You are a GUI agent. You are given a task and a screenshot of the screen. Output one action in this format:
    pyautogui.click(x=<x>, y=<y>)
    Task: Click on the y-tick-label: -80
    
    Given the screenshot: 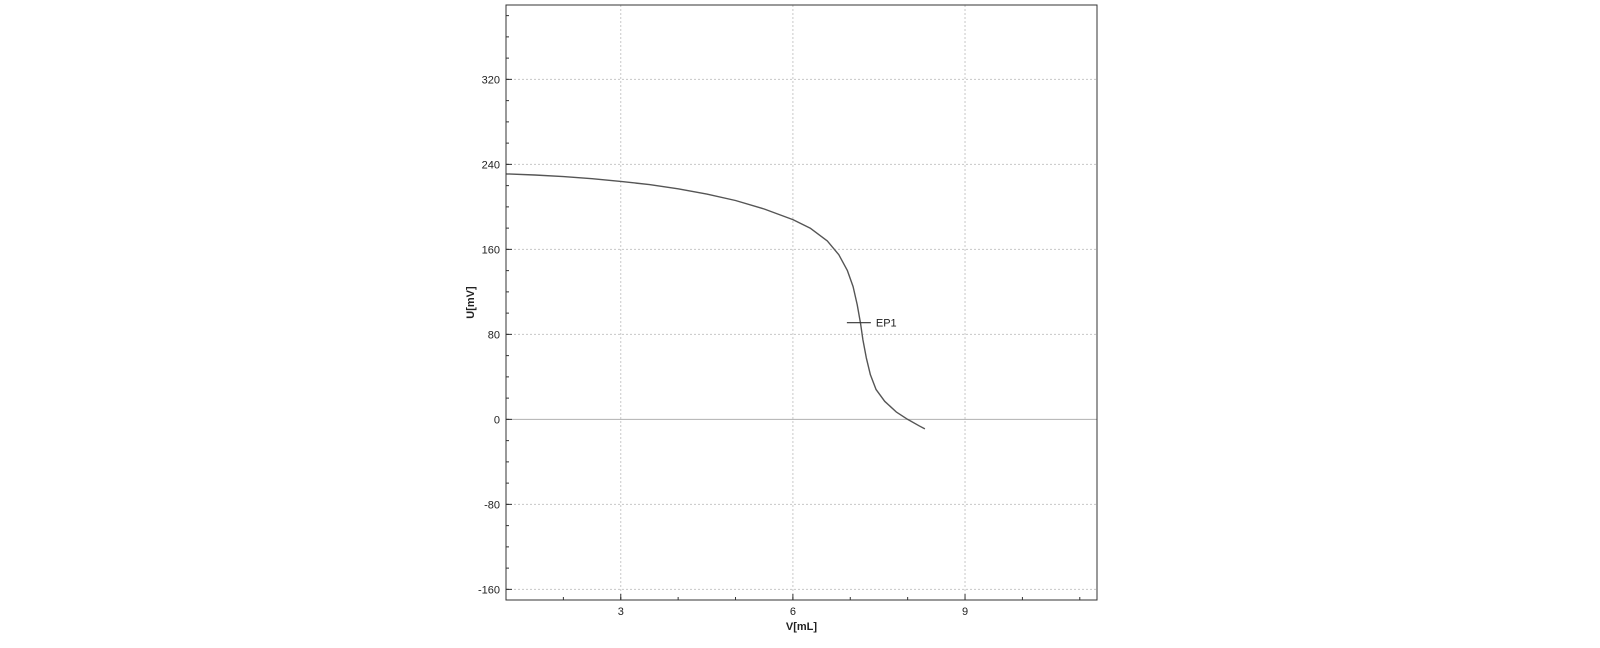 What is the action you would take?
    pyautogui.click(x=492, y=505)
    